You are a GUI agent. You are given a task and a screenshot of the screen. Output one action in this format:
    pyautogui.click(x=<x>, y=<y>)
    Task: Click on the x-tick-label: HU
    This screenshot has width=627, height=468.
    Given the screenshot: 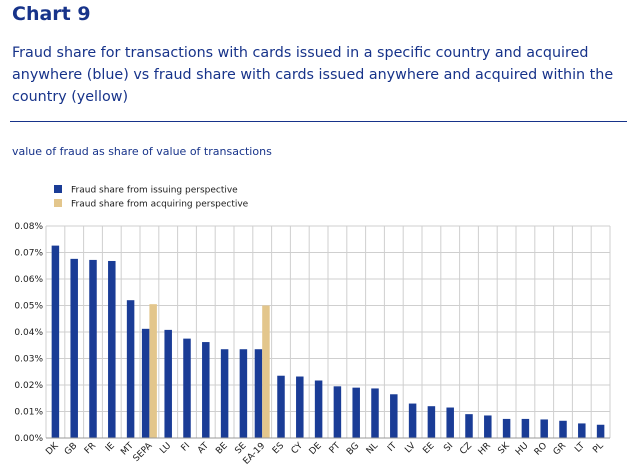 What is the action you would take?
    pyautogui.click(x=522, y=449)
    